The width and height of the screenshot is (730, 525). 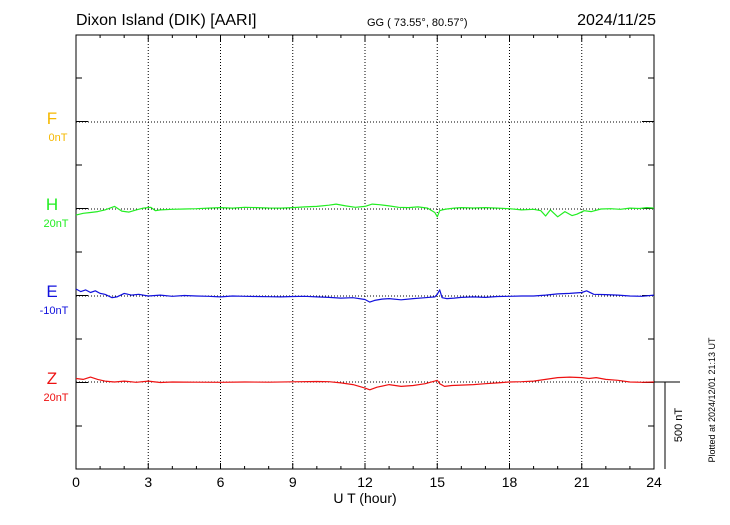 What do you see at coordinates (55, 224) in the screenshot?
I see `offset-label-H: 20nT` at bounding box center [55, 224].